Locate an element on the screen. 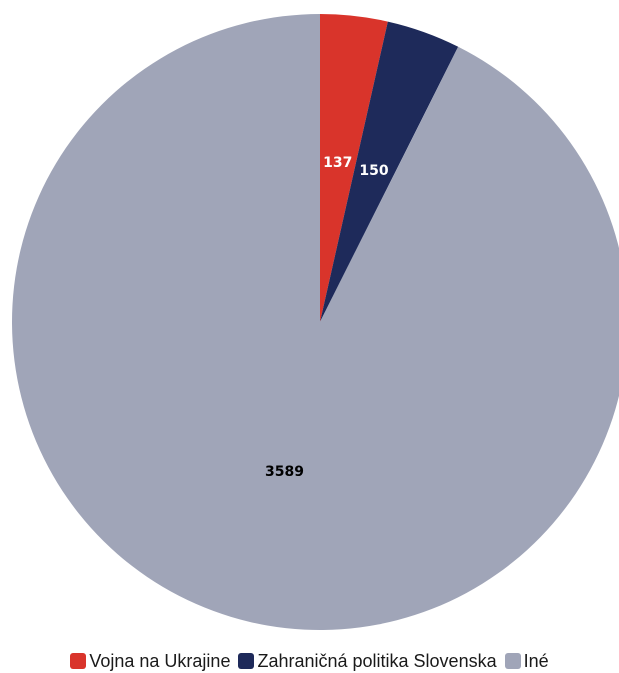 The image size is (619, 673). legend-swatch-zahranicna is located at coordinates (246, 661).